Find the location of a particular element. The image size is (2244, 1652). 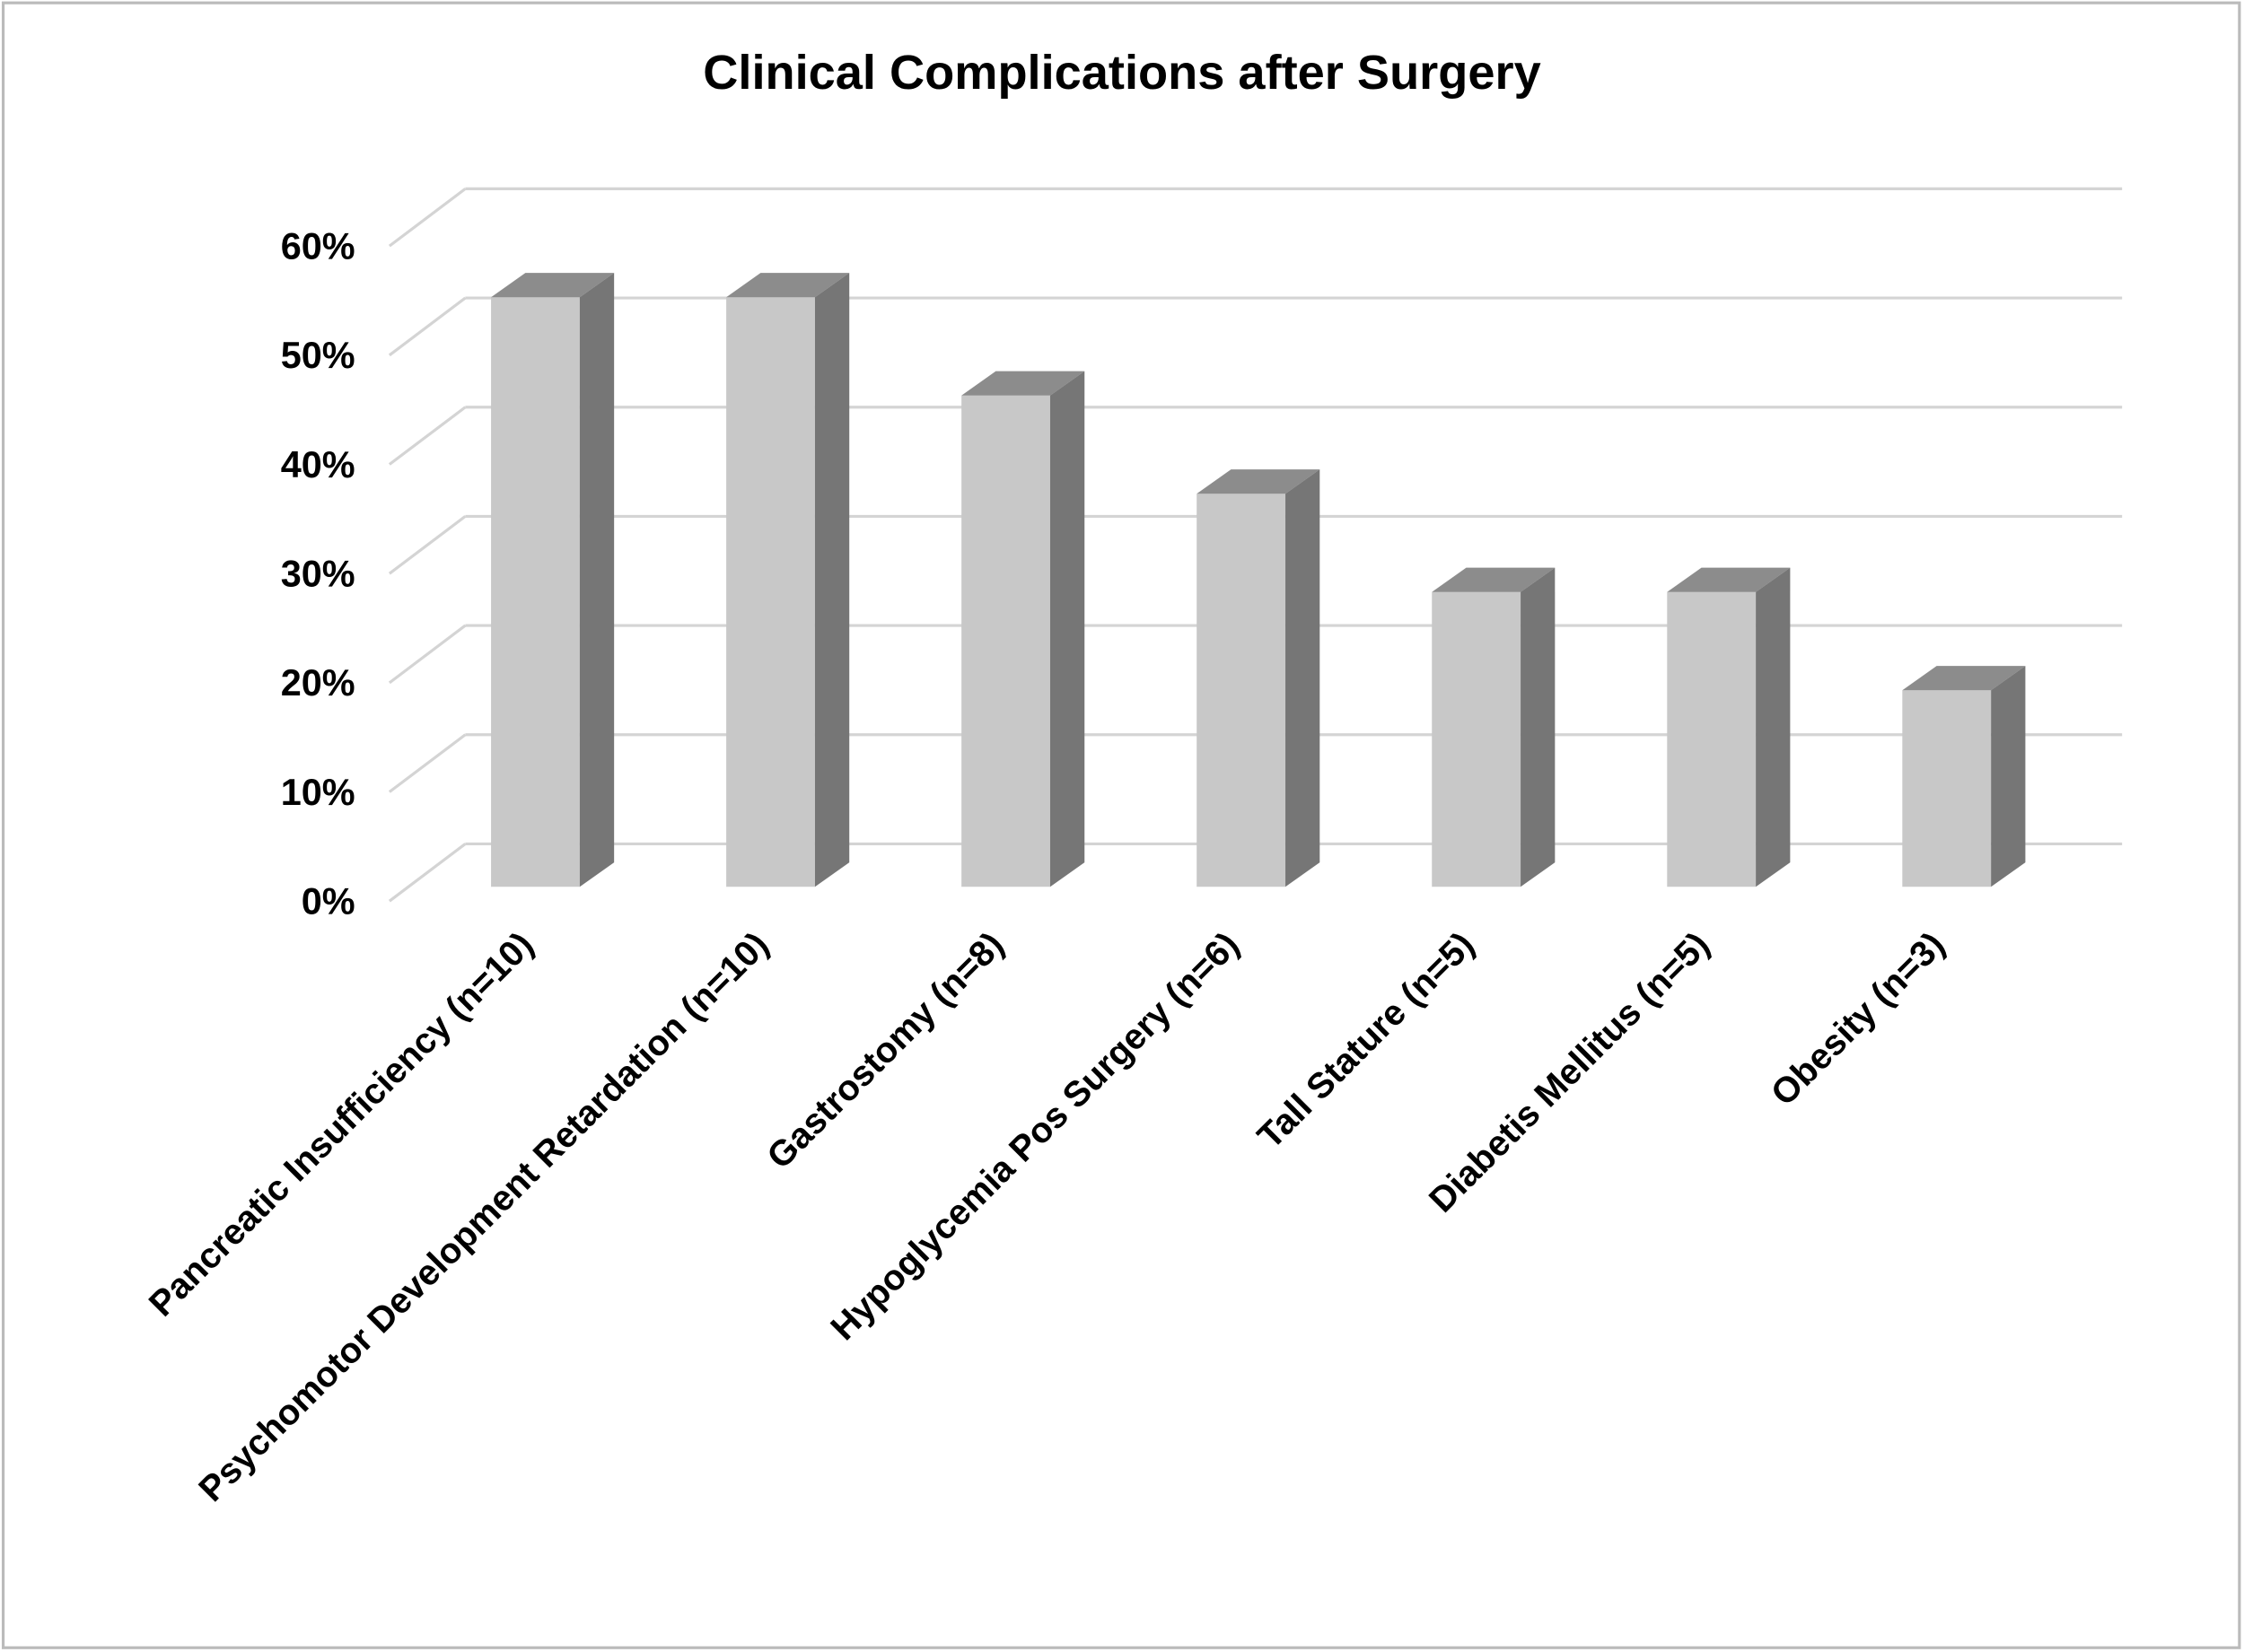

y-tick-label: 20% is located at coordinates (318, 682).